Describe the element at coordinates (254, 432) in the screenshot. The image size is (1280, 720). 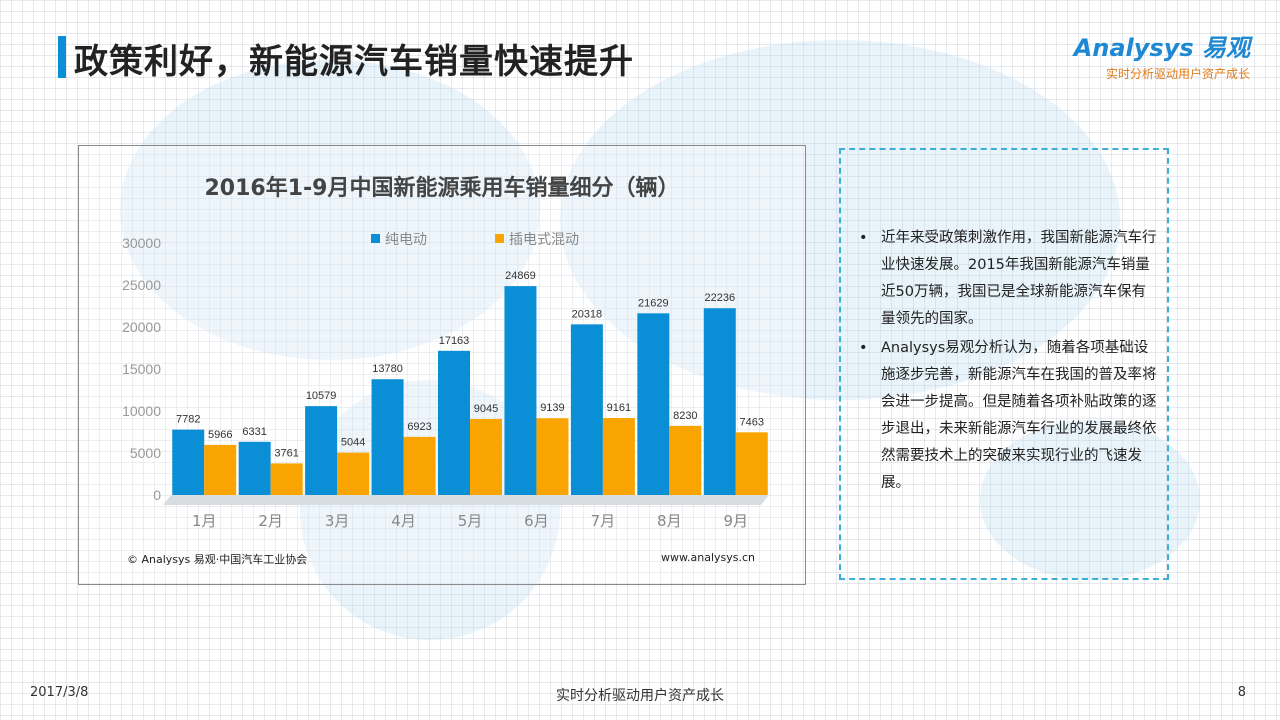
I see `data-label: 6331` at that location.